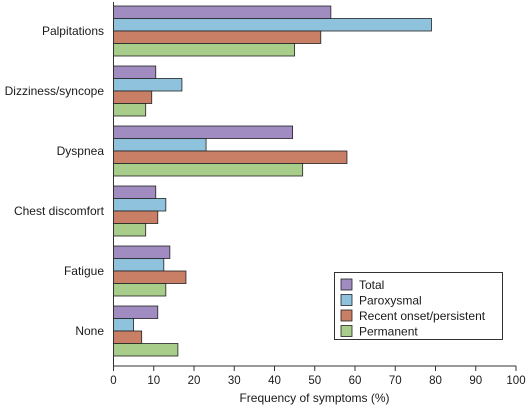 The width and height of the screenshot is (528, 410). I want to click on category-label: Fatigue, so click(84, 271).